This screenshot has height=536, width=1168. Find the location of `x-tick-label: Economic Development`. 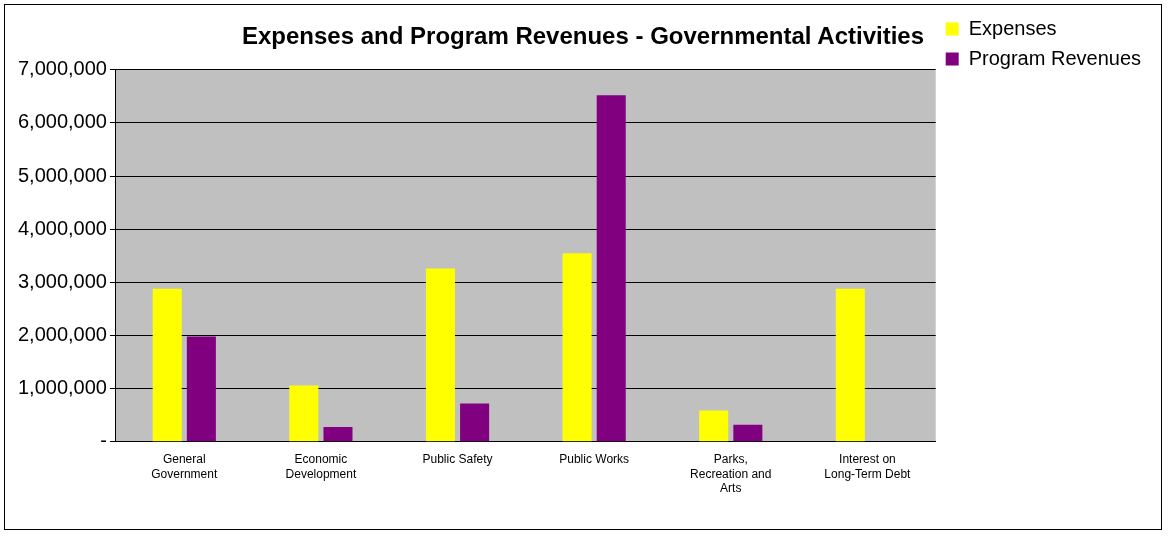

x-tick-label: Economic Development is located at coordinates (321, 466).